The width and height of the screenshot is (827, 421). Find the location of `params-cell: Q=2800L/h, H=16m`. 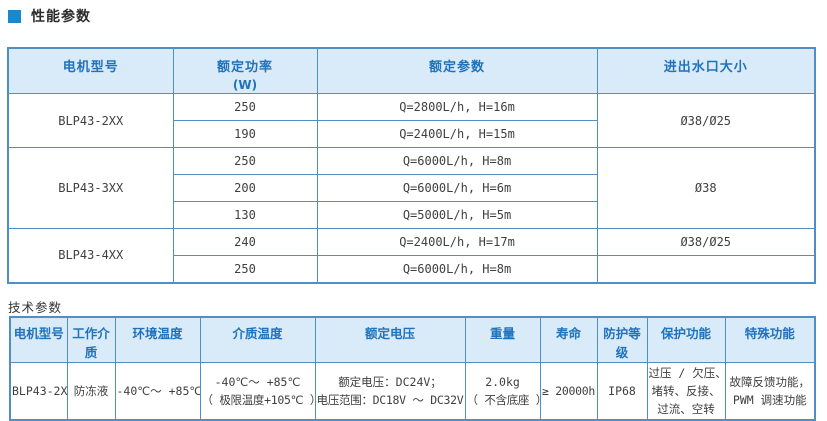

params-cell: Q=2800L/h, H=16m is located at coordinates (457, 107).